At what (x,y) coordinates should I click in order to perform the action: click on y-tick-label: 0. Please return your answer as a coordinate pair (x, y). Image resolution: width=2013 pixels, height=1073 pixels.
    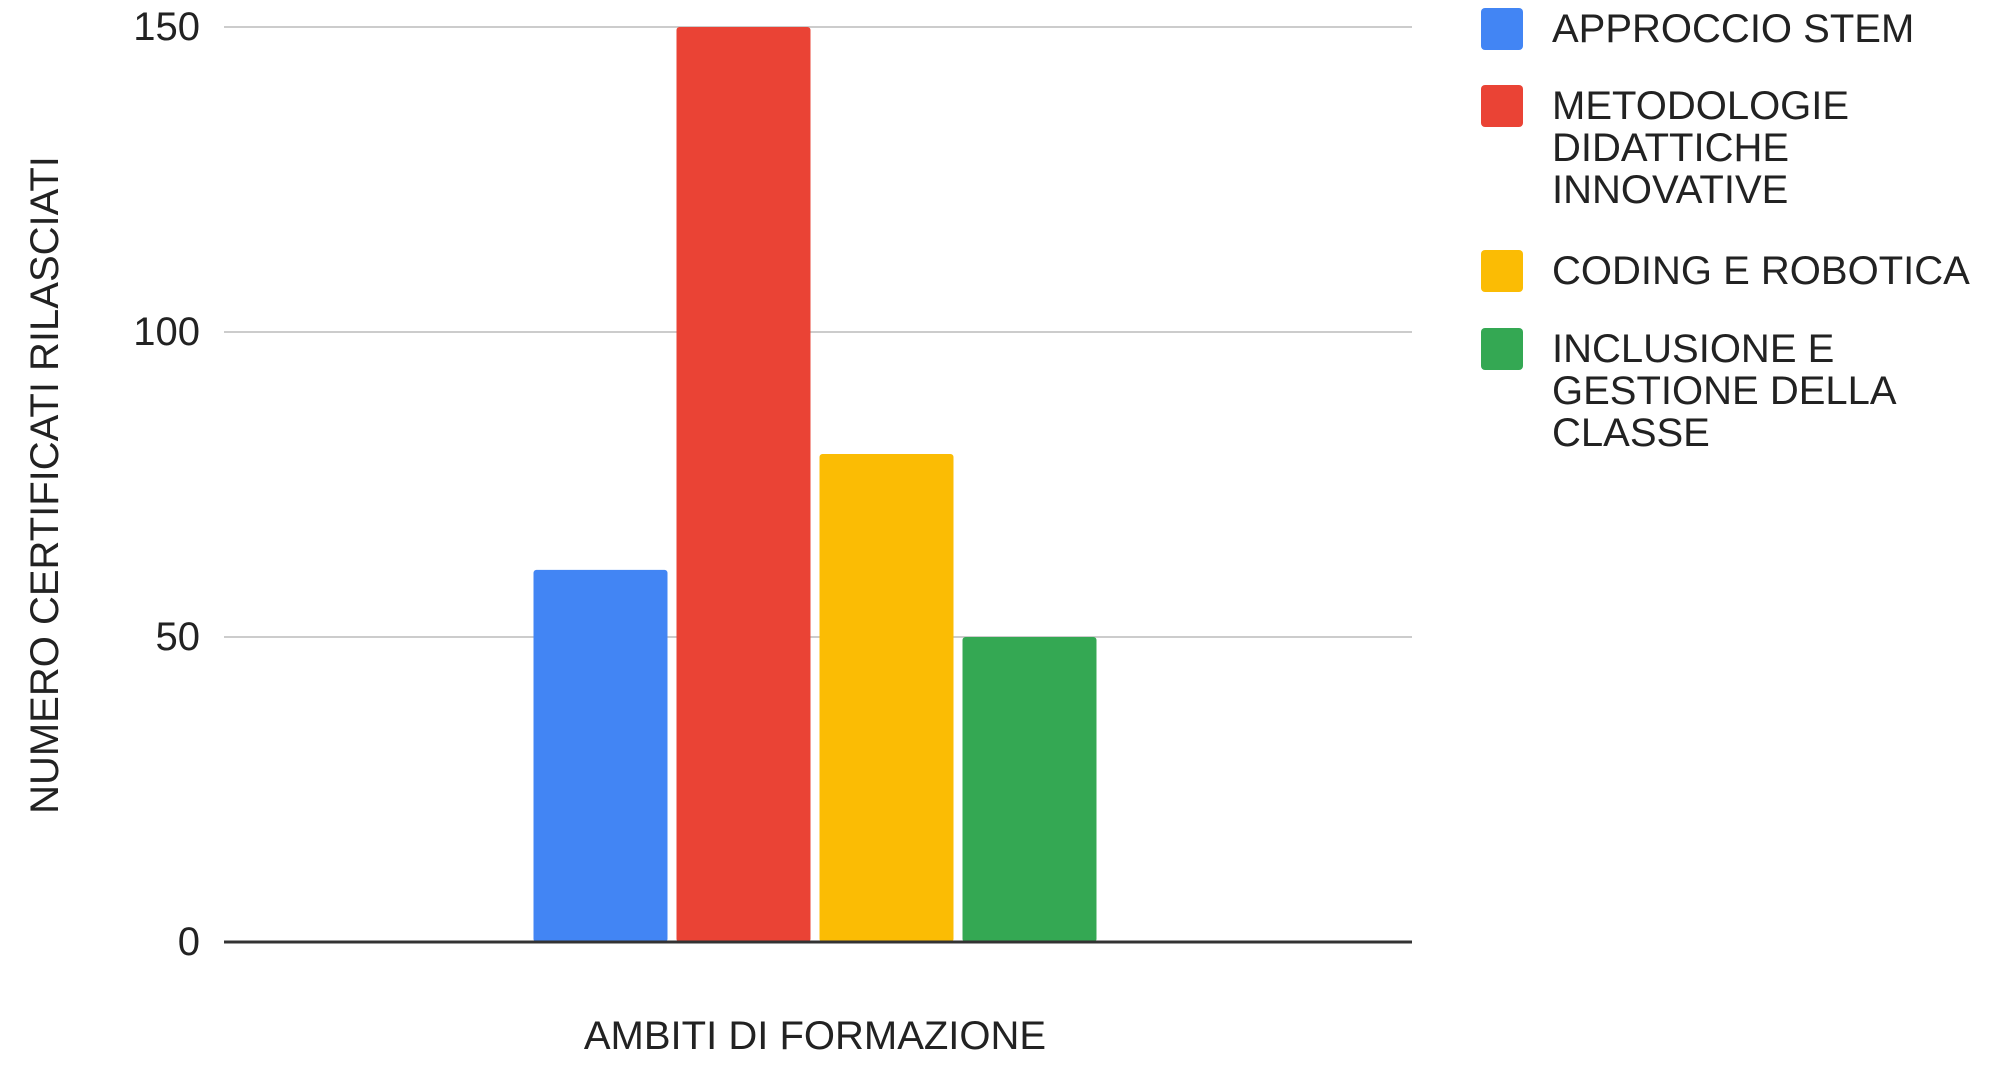
    Looking at the image, I should click on (189, 942).